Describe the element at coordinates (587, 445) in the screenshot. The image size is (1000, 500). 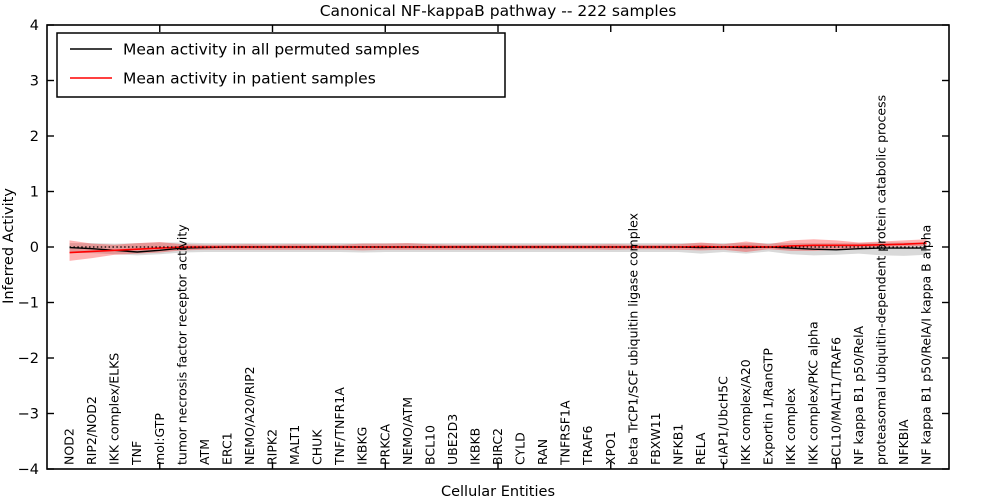
I see `x-axis-tick-label: TRAF6` at that location.